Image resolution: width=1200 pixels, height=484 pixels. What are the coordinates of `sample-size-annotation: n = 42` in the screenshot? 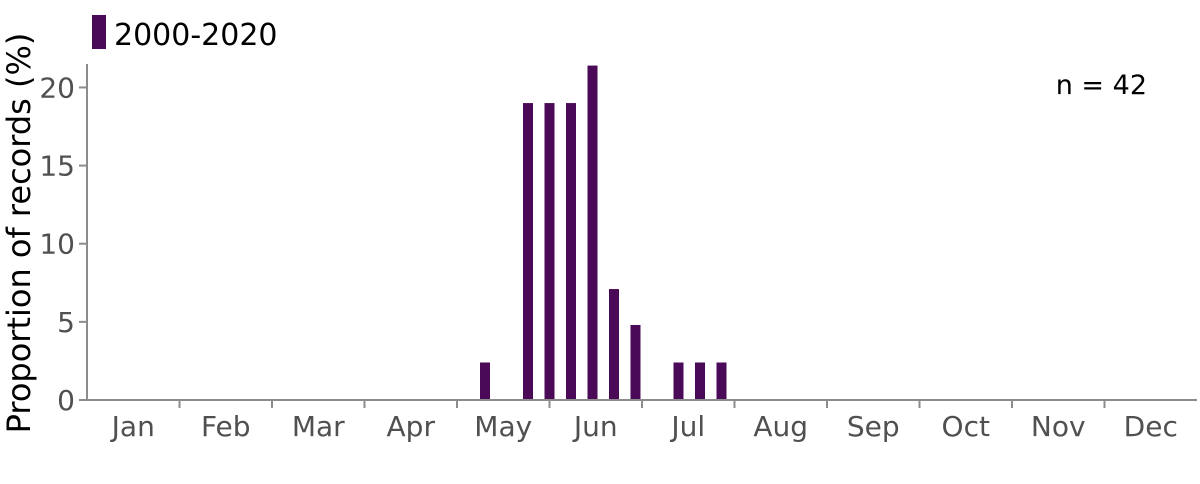 It's located at (1101, 85).